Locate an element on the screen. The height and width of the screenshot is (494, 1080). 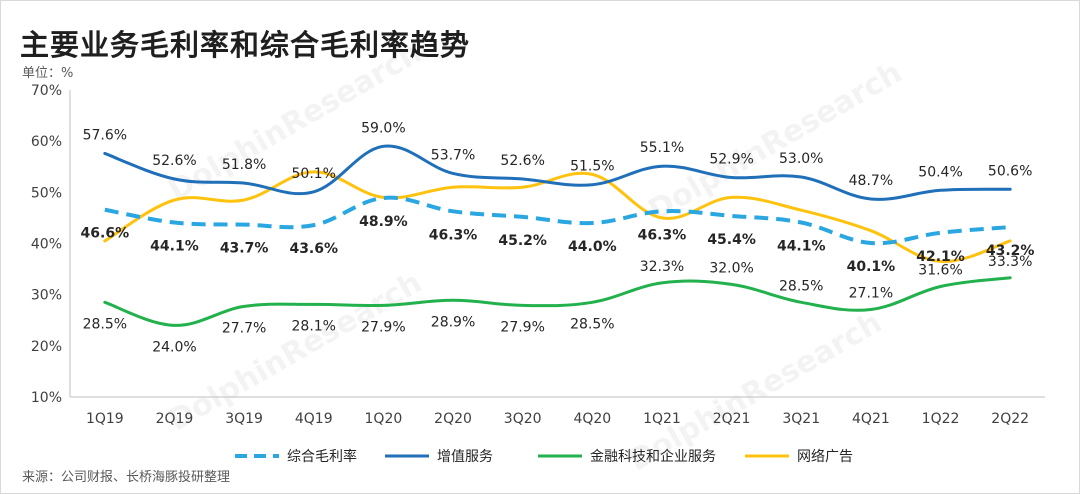
chart-title: 主要业务毛利率和综合毛利率趋势 is located at coordinates (245, 45).